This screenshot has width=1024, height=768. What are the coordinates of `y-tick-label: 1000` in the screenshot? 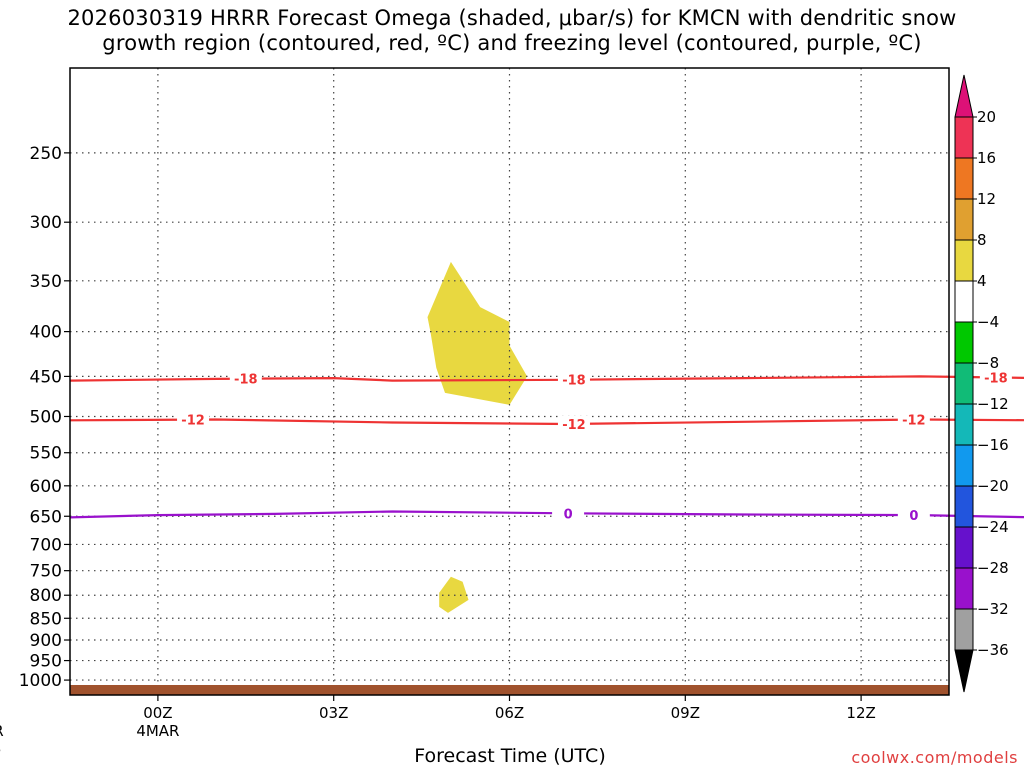 It's located at (40, 681).